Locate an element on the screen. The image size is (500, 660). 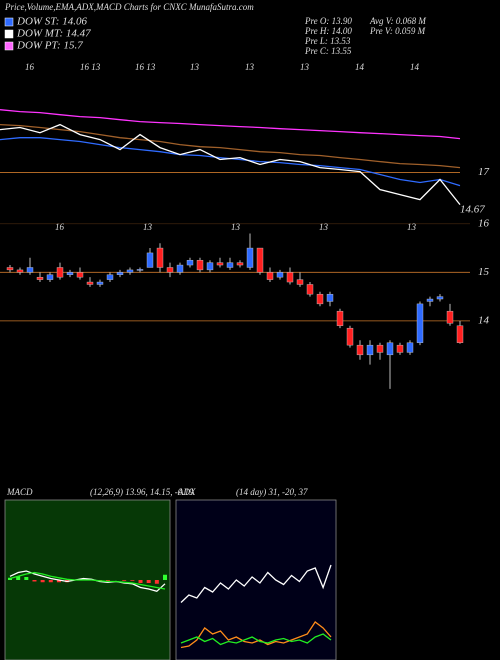
y-tick-label: 14 is located at coordinates (484, 320).